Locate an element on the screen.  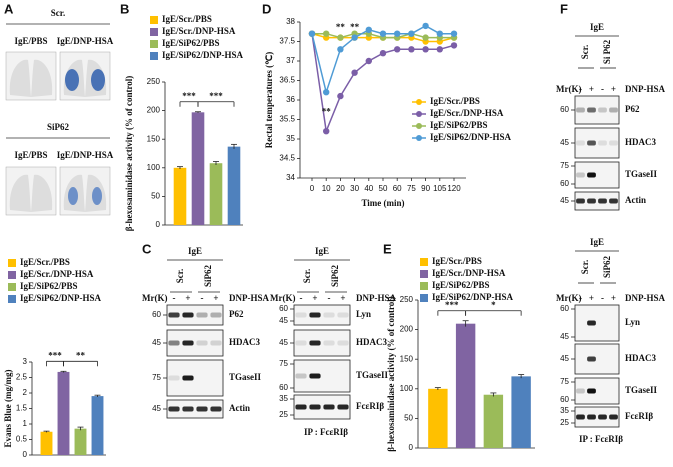
y-tick-label: 38 is located at coordinates (290, 21).